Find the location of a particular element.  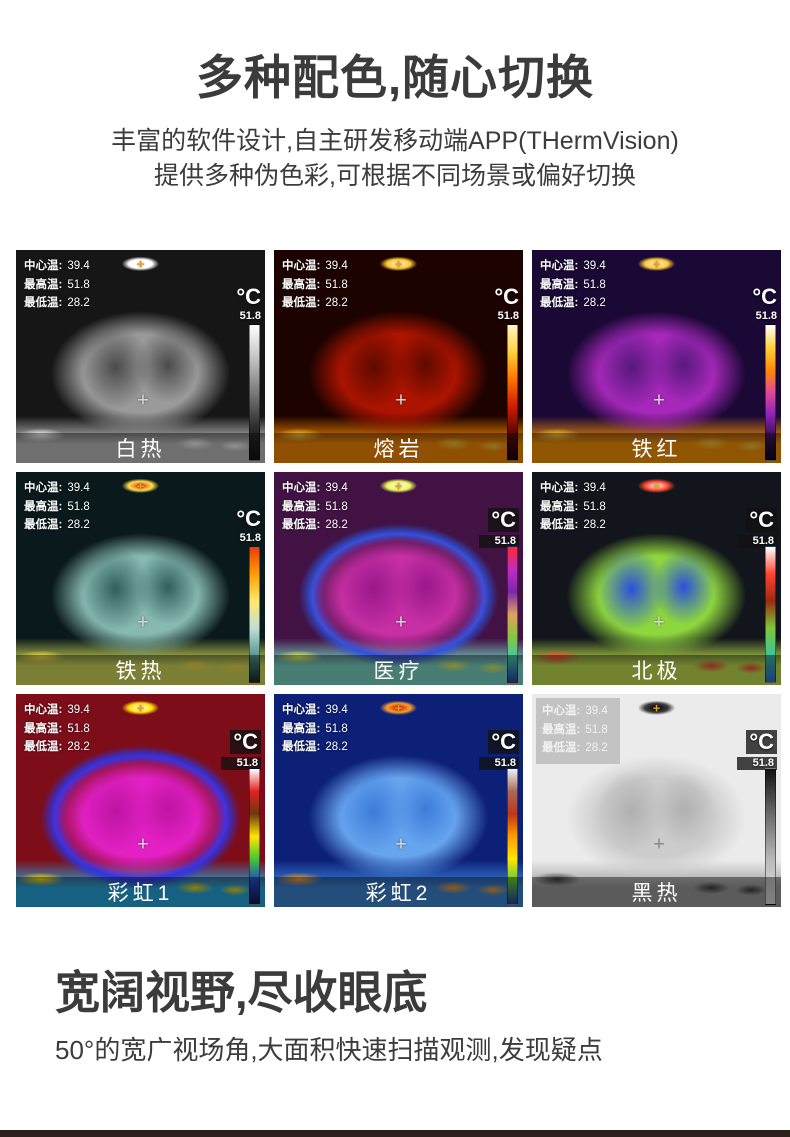

wide-view-section: 宽阔视野,尽收眼底 50°的宽广视场角,大面积快速扫描观测,发现疑点 is located at coordinates (422, 1016).